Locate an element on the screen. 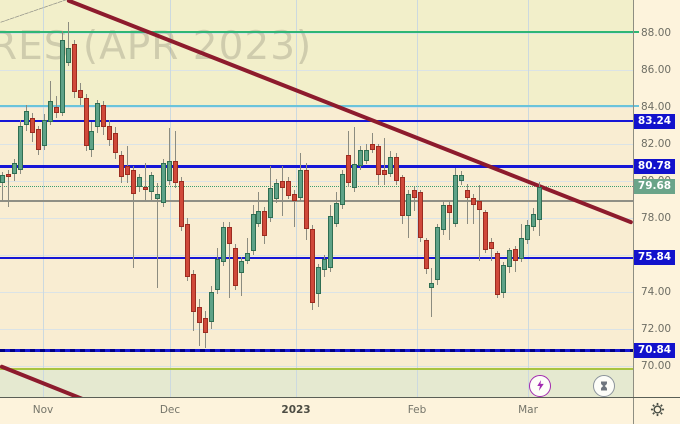 The height and width of the screenshot is (424, 680). price-level-gray-level is located at coordinates (316, 201).